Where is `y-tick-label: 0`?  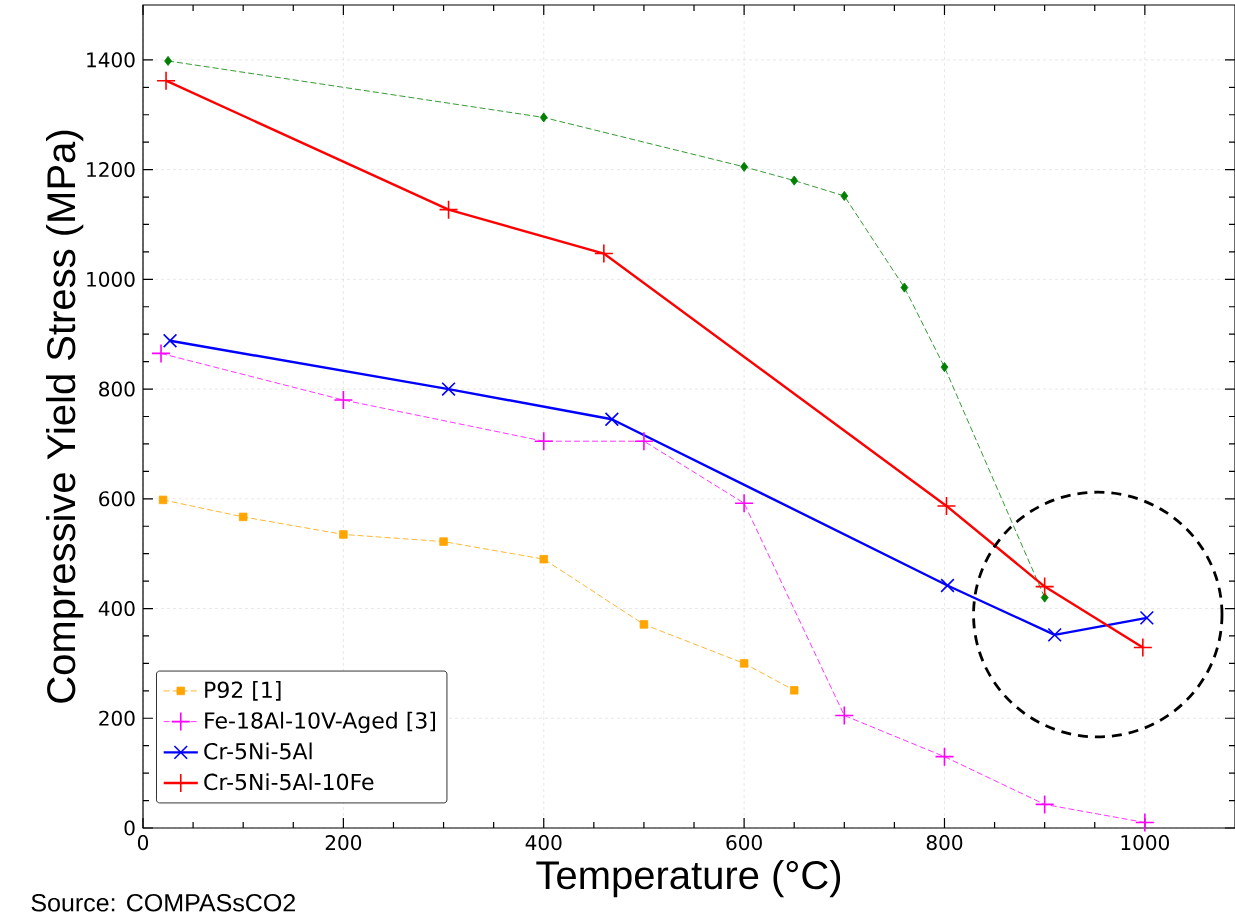 y-tick-label: 0 is located at coordinates (129, 828).